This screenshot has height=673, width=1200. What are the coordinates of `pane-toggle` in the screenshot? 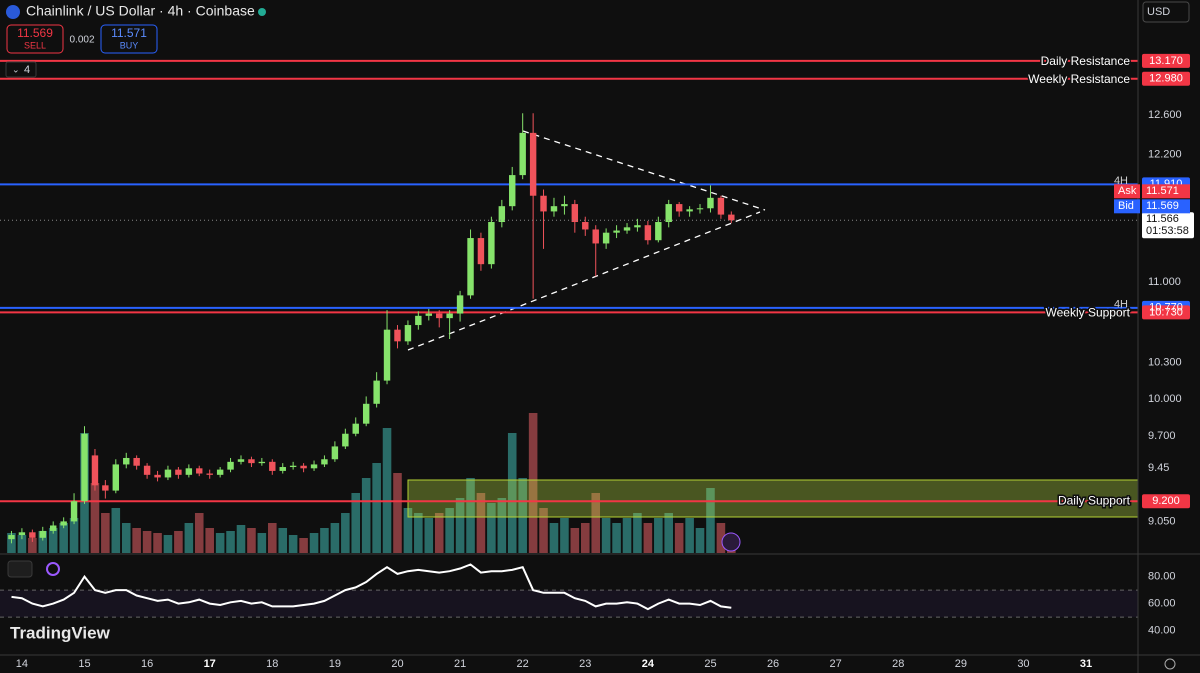 It's located at (20, 569).